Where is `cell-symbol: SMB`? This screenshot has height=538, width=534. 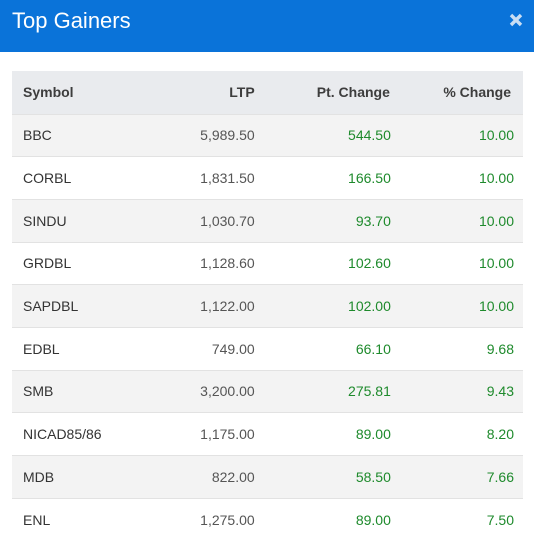 cell-symbol: SMB is located at coordinates (38, 391).